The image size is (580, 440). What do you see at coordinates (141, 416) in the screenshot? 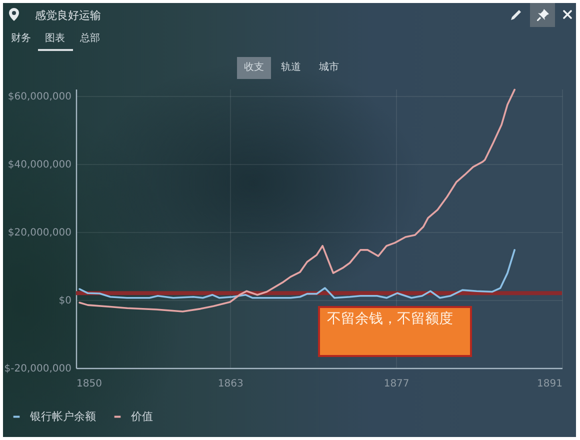
I see `legend-label: 价值` at bounding box center [141, 416].